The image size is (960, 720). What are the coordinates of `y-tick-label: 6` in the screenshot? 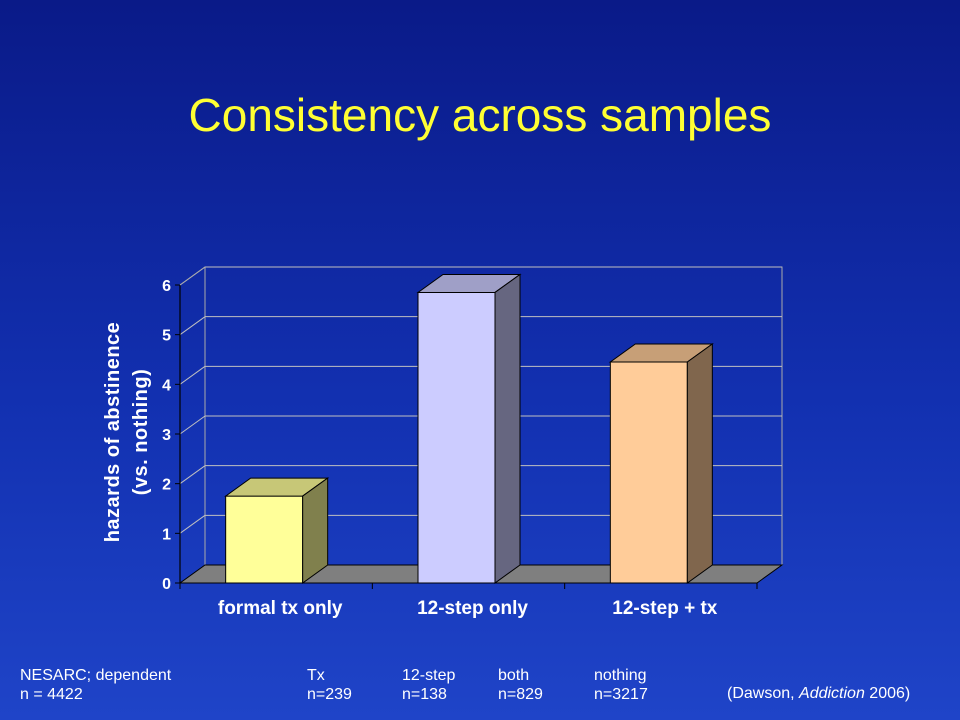 It's located at (166, 286).